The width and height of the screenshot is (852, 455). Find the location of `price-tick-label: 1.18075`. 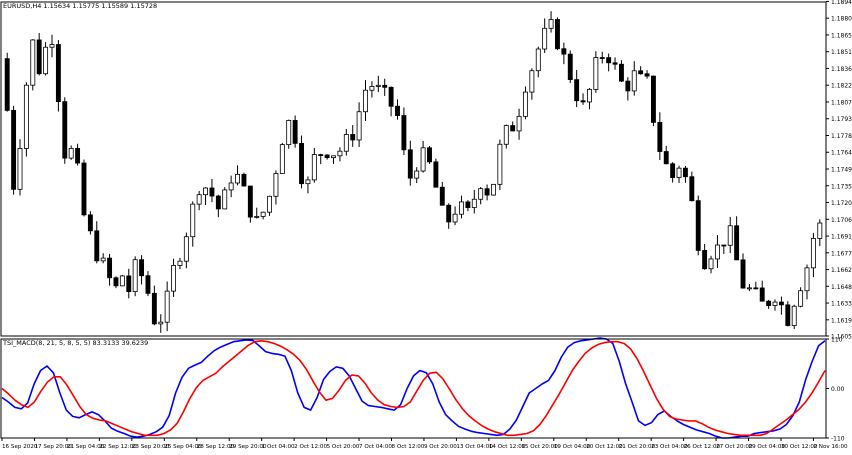

price-tick-label: 1.18075 is located at coordinates (841, 102).